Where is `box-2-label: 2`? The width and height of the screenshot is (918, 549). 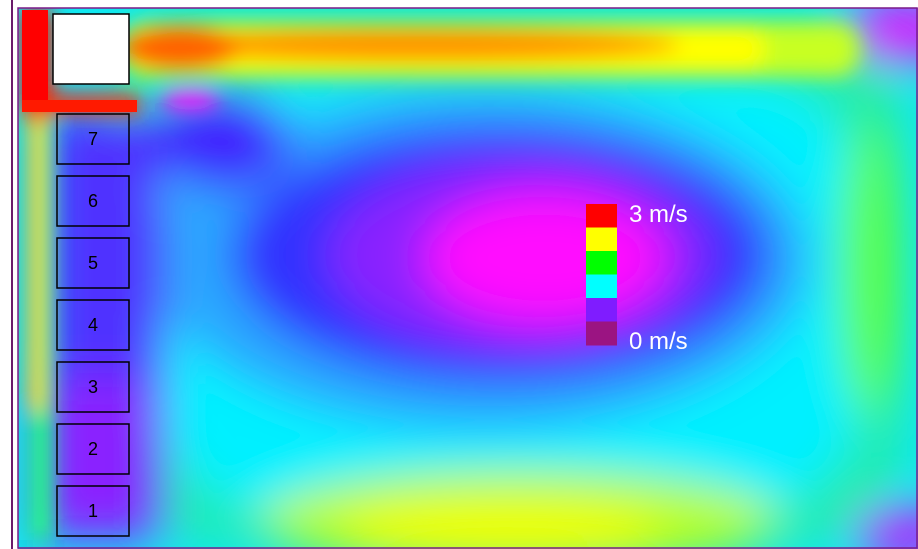
box-2-label: 2 is located at coordinates (93, 449).